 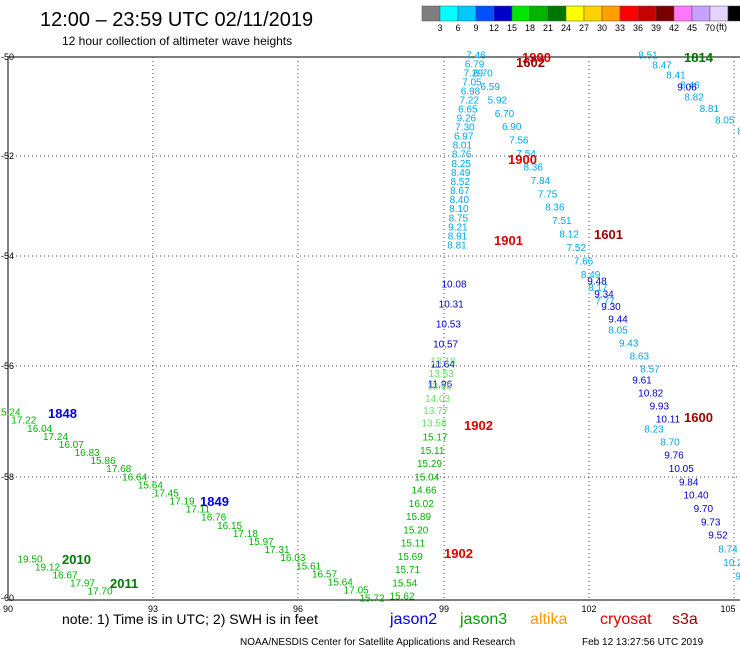 I want to click on pass-time-label: 2010, so click(x=76, y=559).